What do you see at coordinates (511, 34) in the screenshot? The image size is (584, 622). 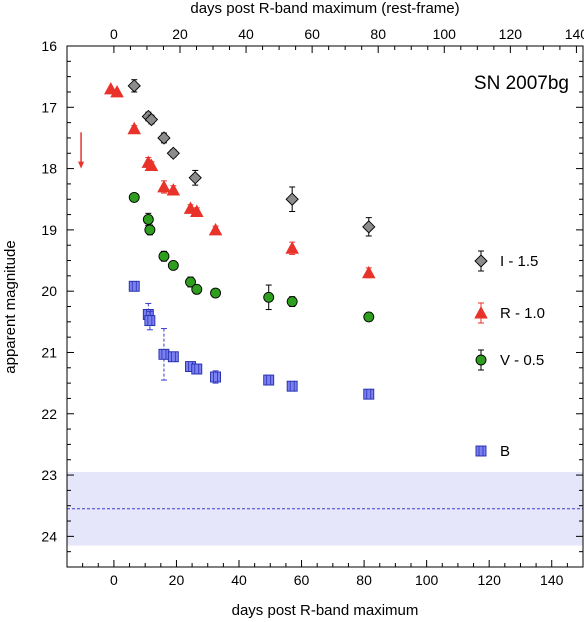 I see `x-top-tick-label: 120` at bounding box center [511, 34].